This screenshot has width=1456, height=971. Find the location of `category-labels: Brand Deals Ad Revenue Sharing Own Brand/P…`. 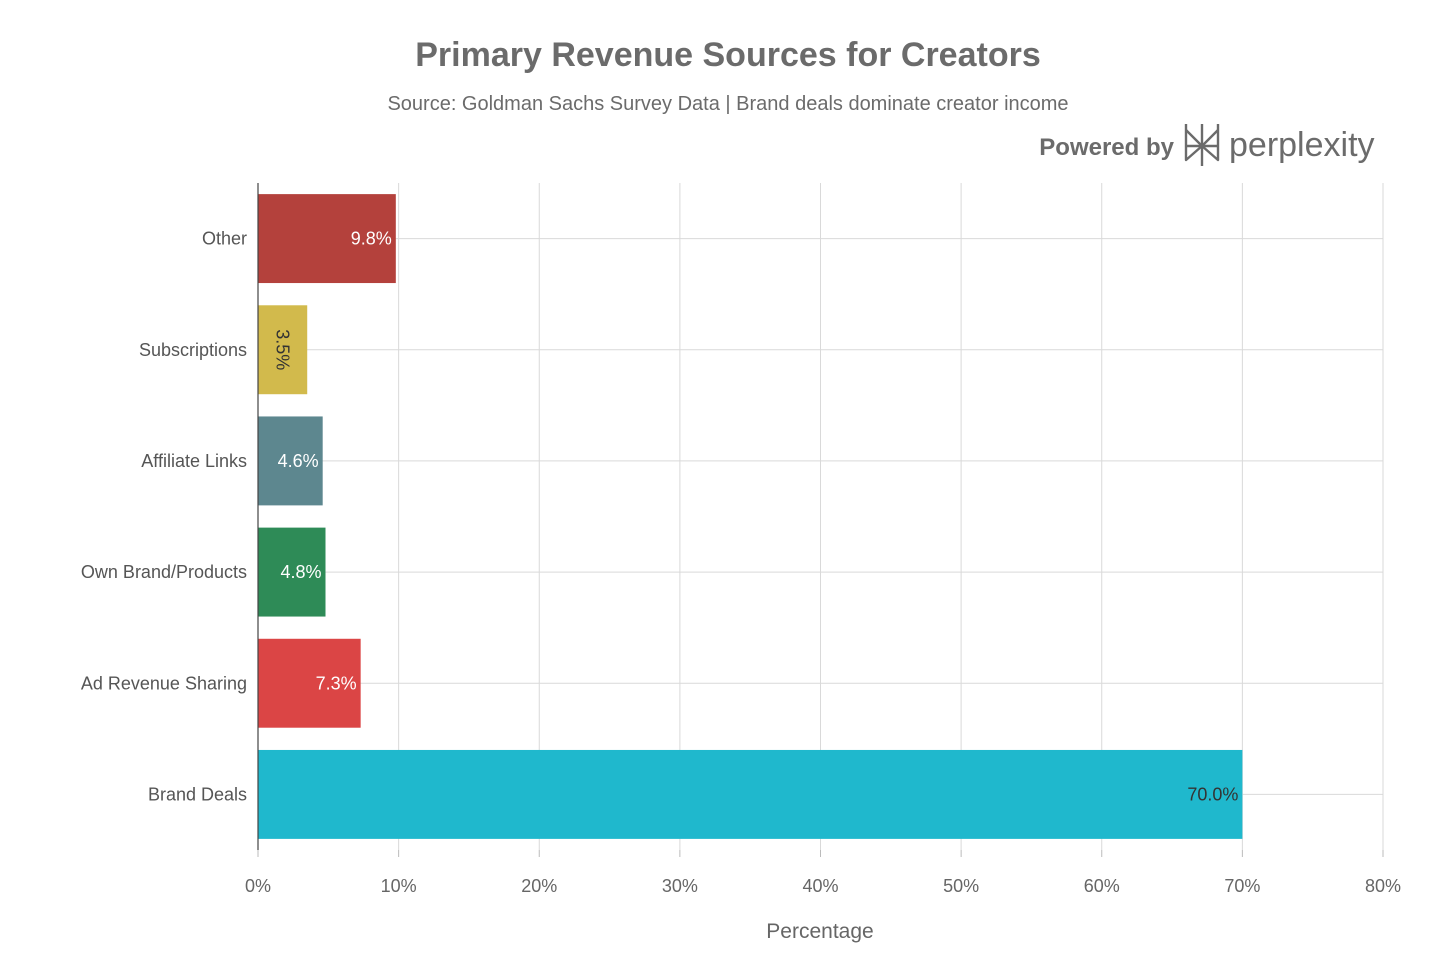

category-labels: Brand Deals Ad Revenue Sharing Own Brand/P… is located at coordinates (164, 517).